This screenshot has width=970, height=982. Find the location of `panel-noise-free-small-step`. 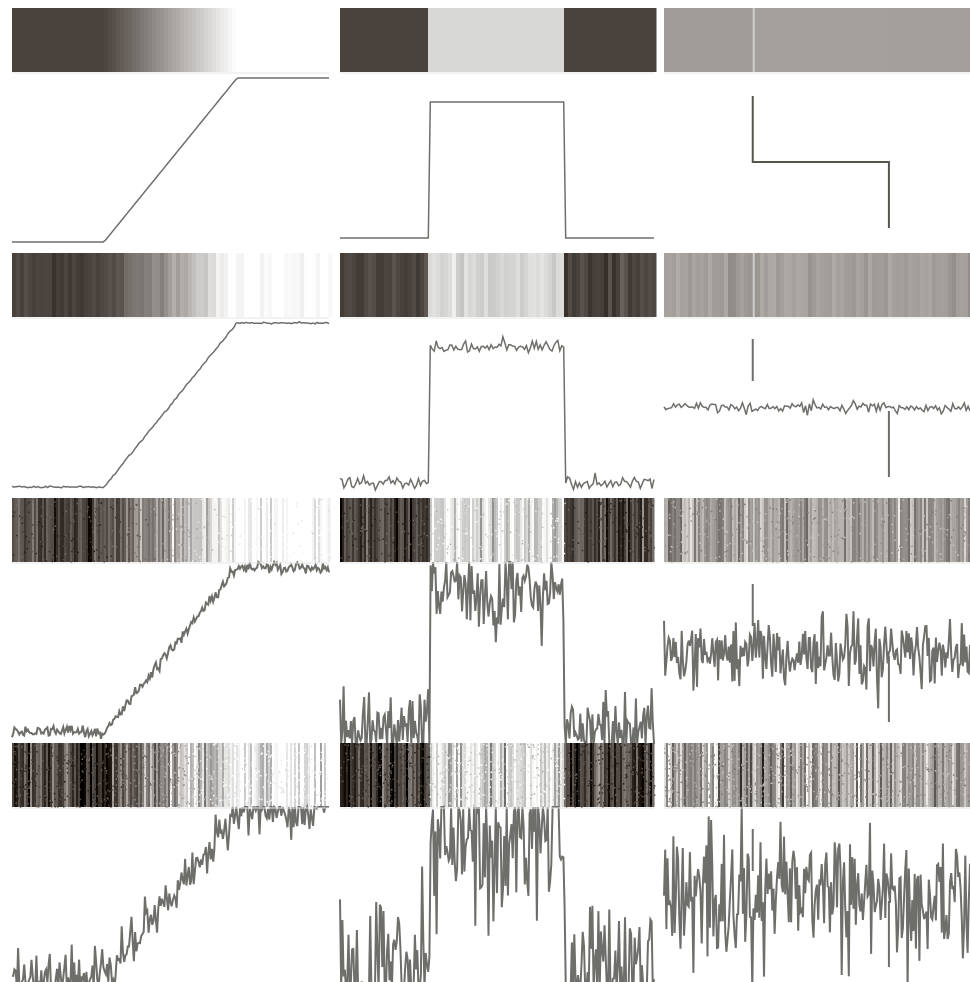

panel-noise-free-small-step is located at coordinates (817, 118).